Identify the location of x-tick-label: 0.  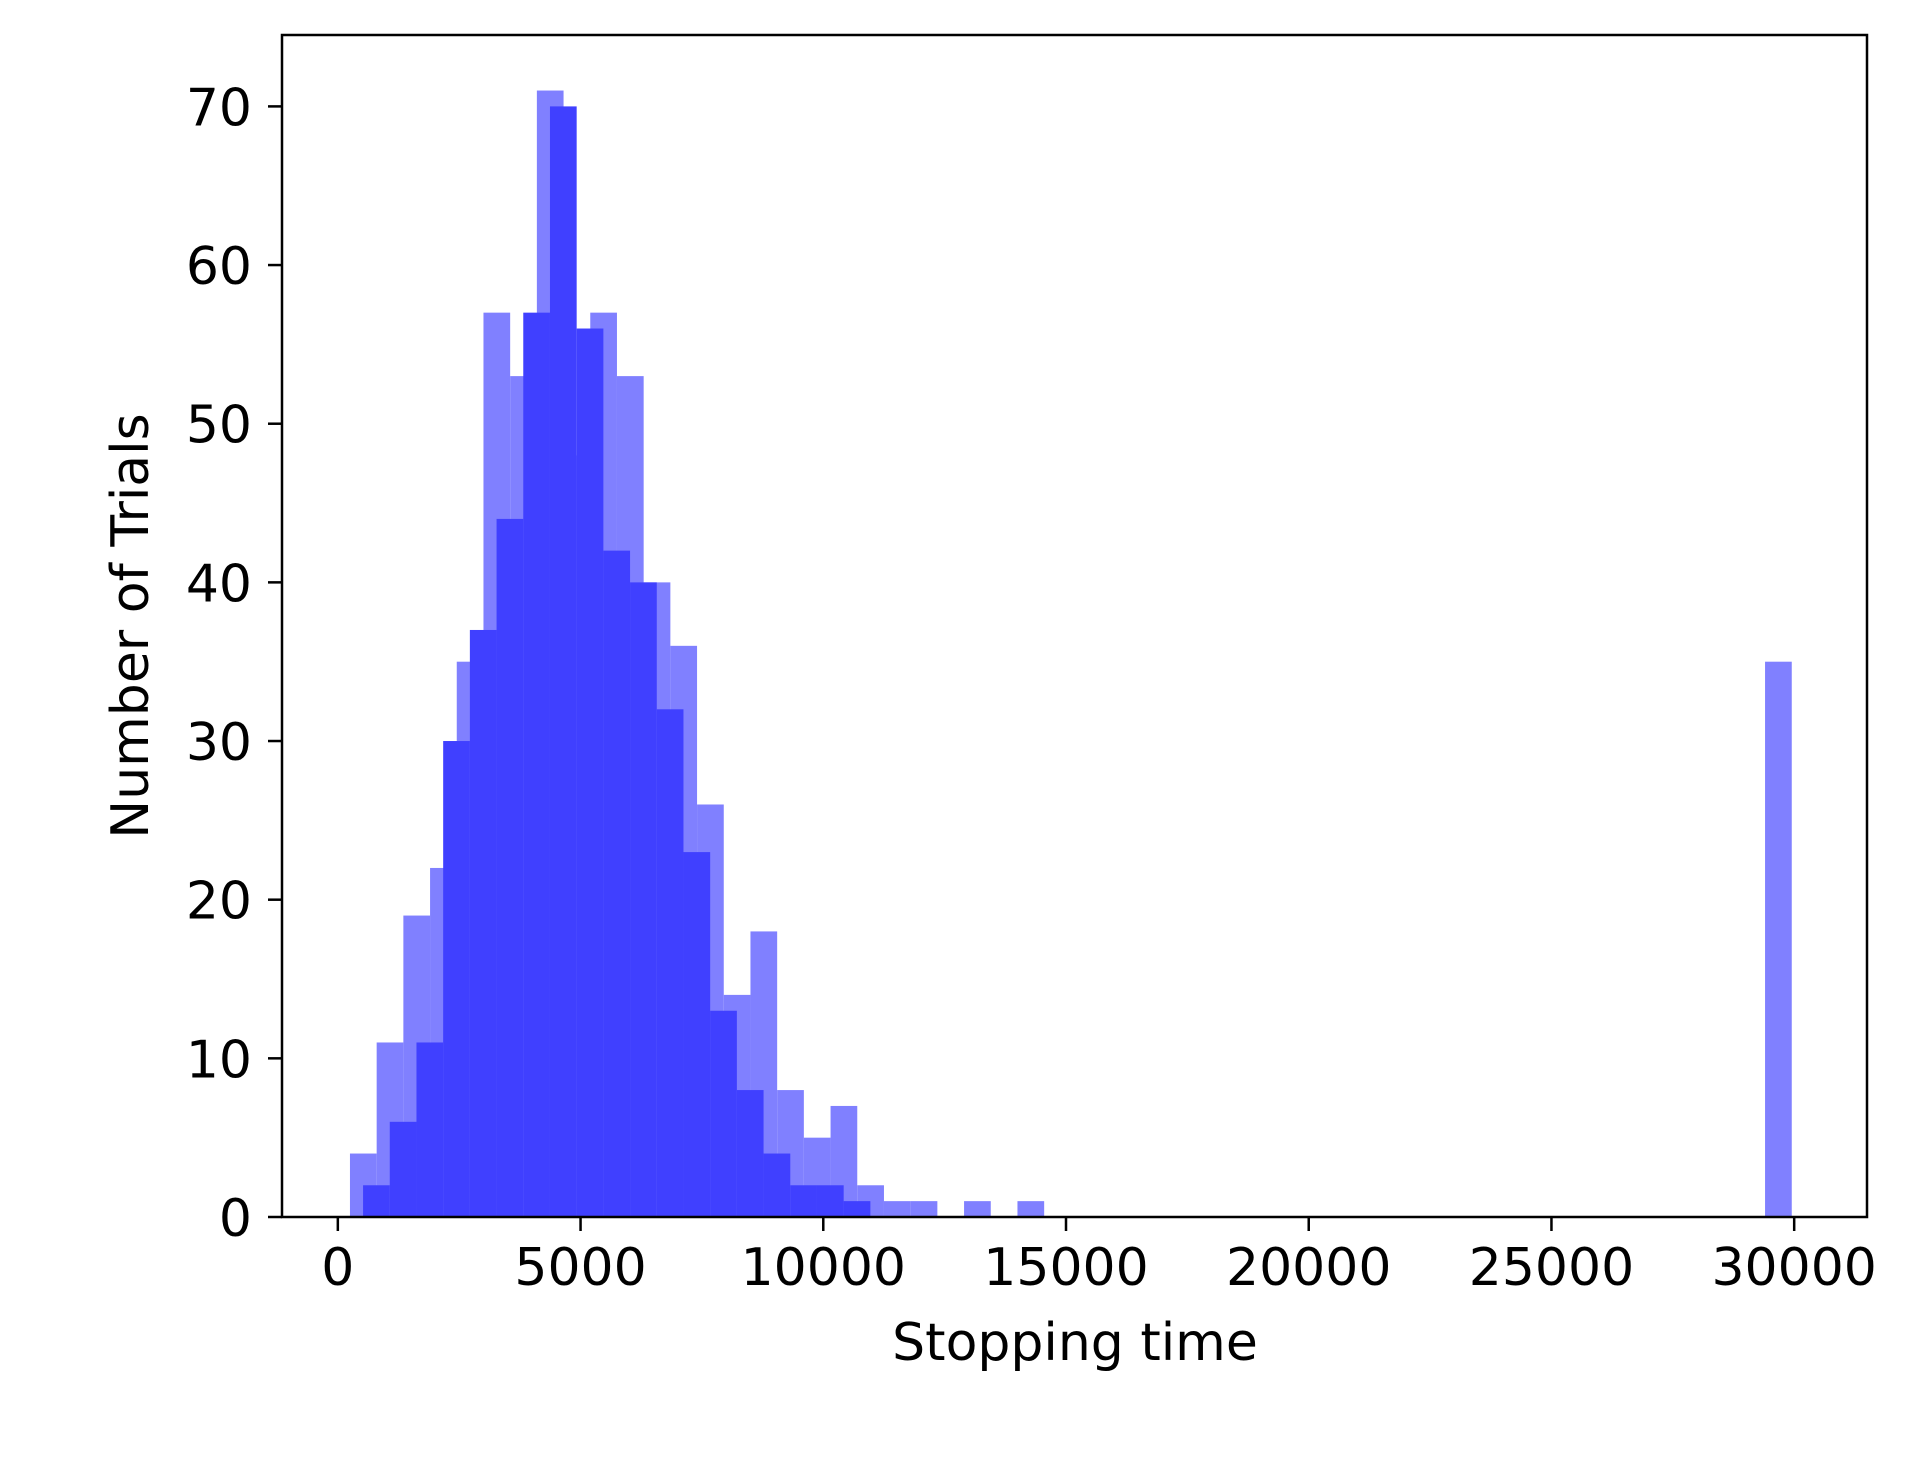
(337, 1268).